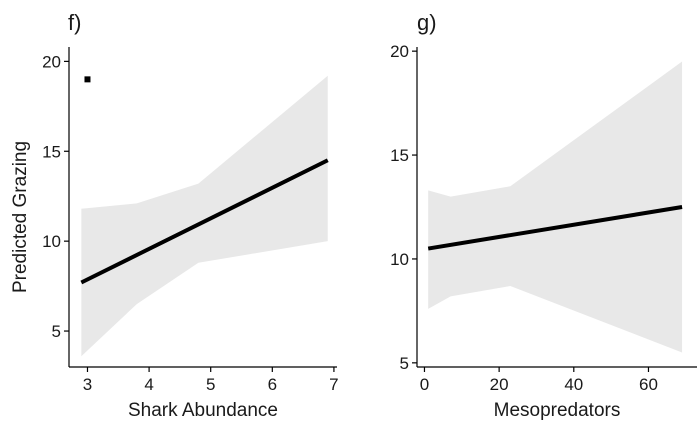  I want to click on f-y-tick-label: 15, so click(51, 151).